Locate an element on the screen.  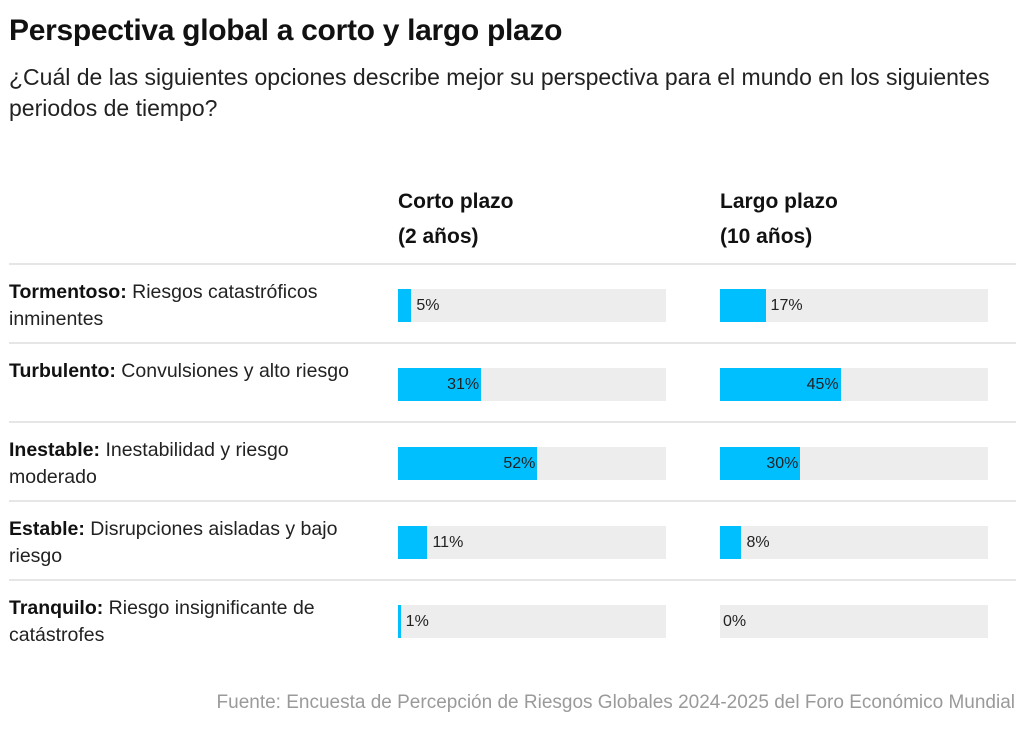
bar-track: 30% is located at coordinates (854, 463).